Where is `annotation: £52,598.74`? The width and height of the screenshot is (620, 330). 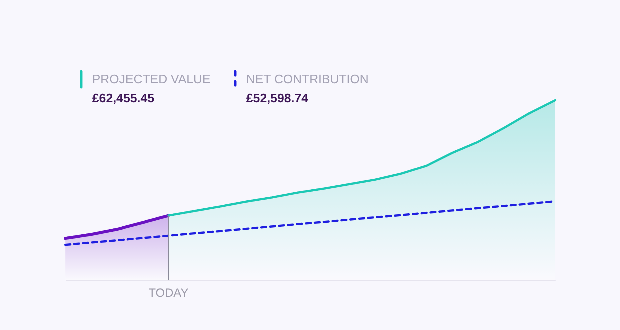 annotation: £52,598.74 is located at coordinates (277, 98).